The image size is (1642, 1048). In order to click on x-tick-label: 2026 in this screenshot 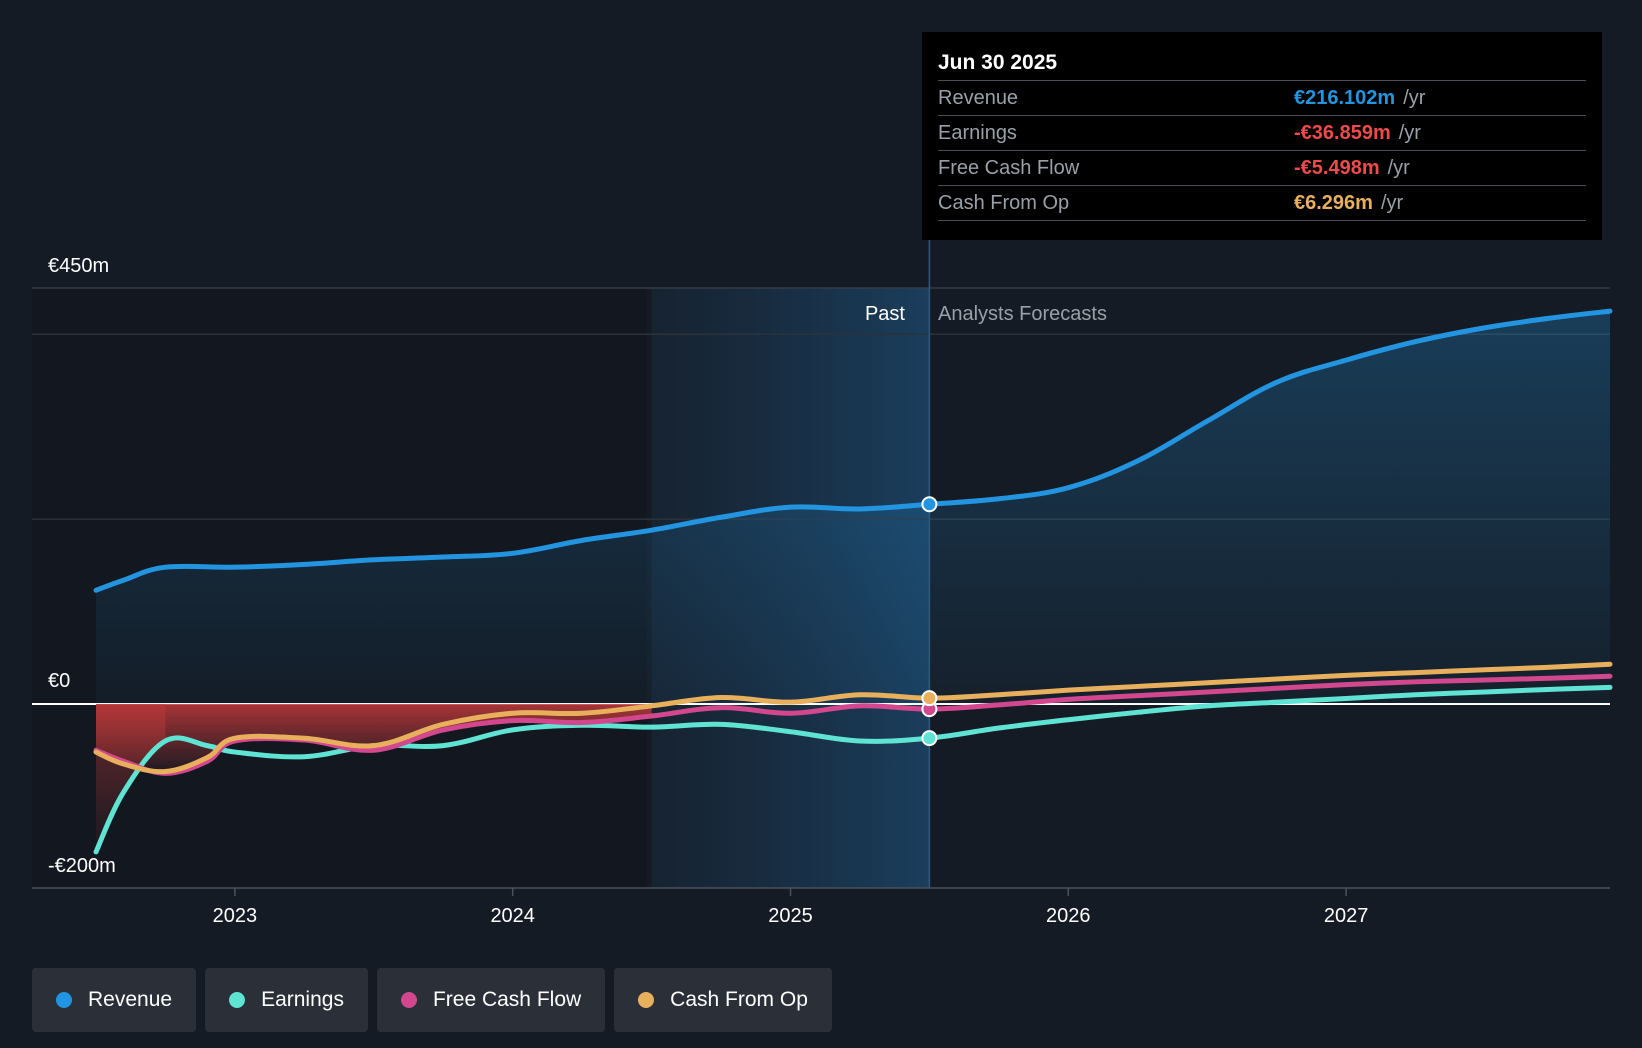, I will do `click(1068, 916)`.